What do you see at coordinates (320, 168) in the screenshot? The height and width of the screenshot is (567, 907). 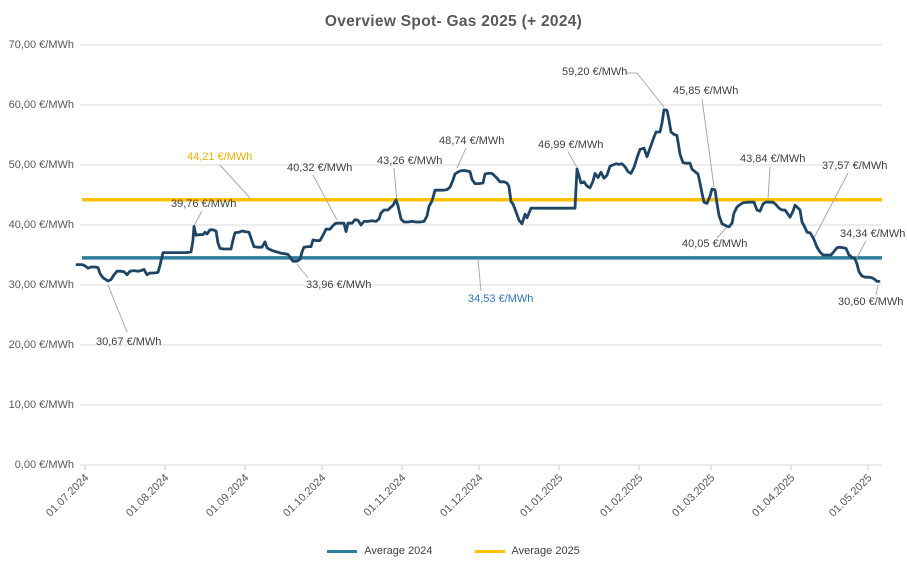 I see `annotation-label: 40,32 €/MWh` at bounding box center [320, 168].